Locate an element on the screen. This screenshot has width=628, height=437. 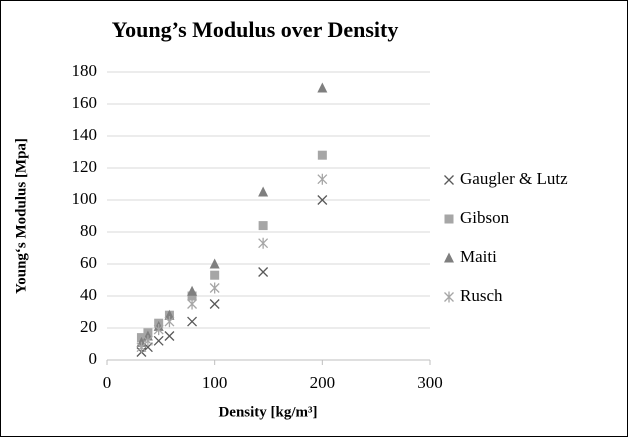
chart-title: Young’s Modulus over Density is located at coordinates (255, 29).